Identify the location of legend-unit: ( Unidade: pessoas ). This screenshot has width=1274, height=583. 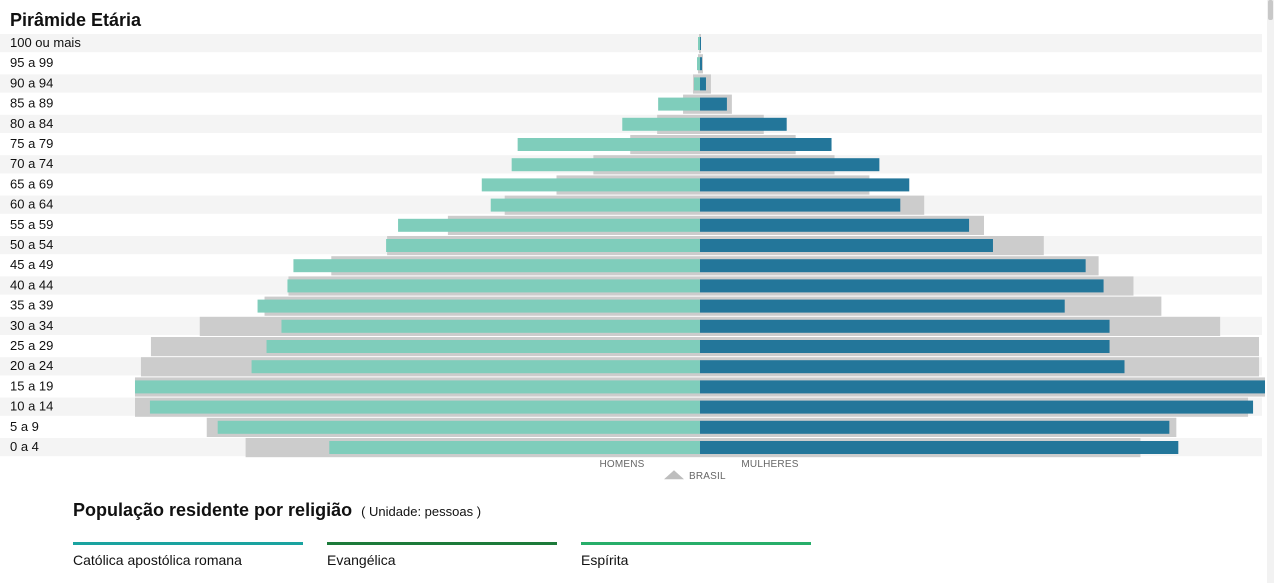
(421, 511).